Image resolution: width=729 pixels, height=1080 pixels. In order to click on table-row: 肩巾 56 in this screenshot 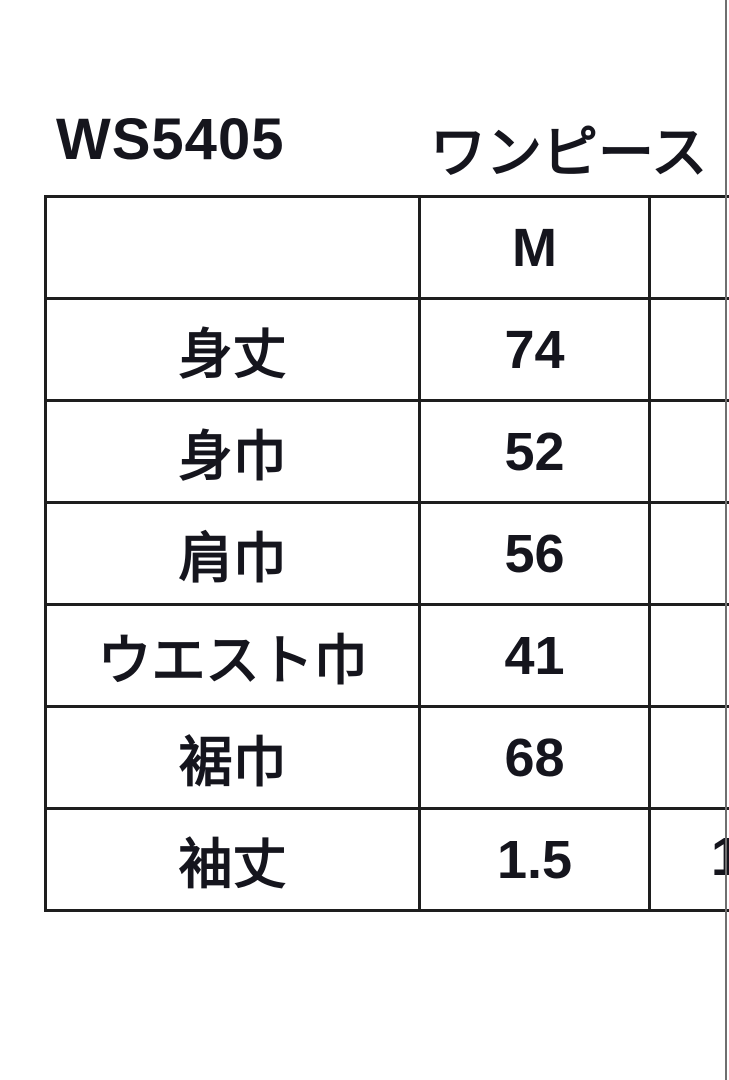, I will do `click(386, 553)`.